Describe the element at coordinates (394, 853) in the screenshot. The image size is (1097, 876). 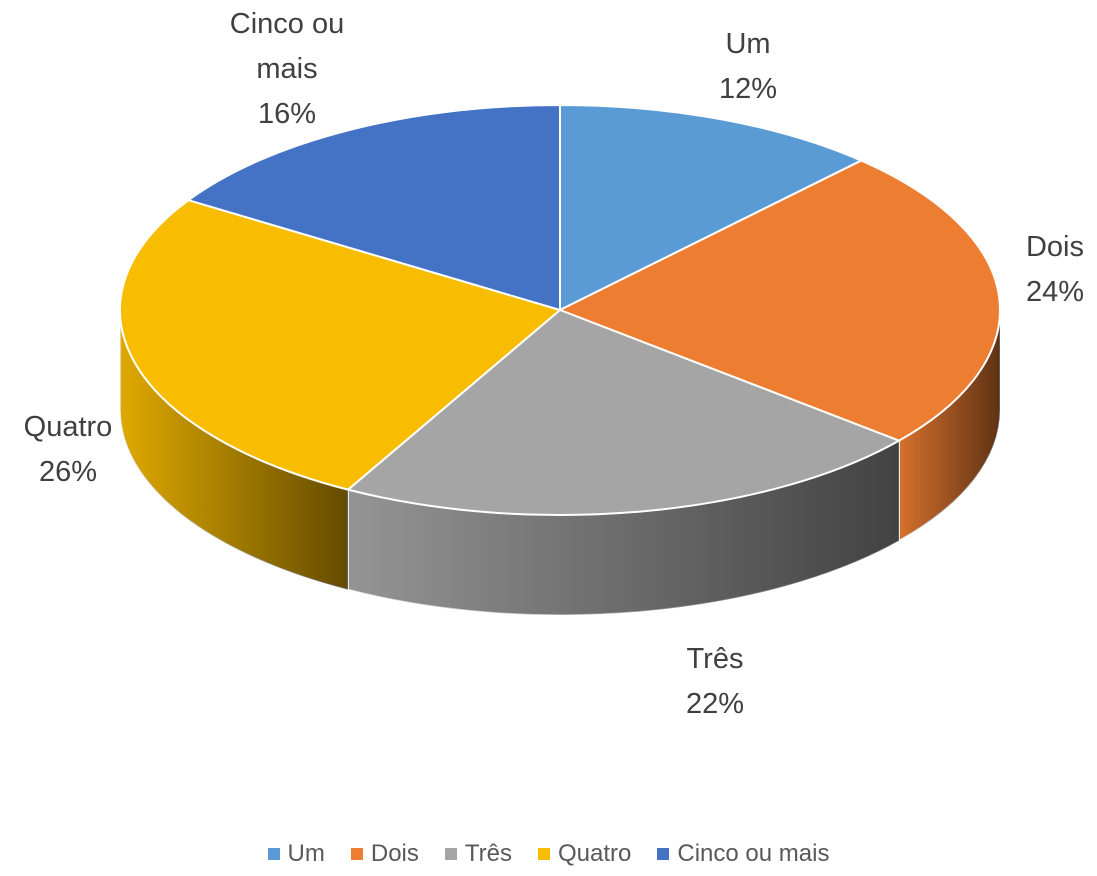
I see `legend-label: Dois` at that location.